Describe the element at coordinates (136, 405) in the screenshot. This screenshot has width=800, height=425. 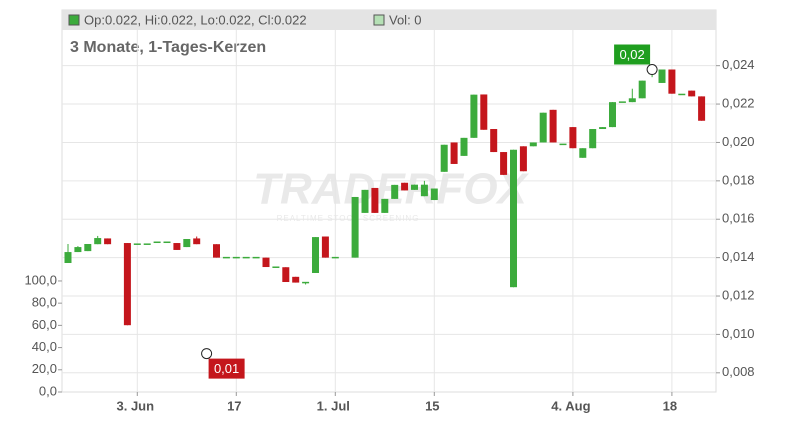
I see `x-tick-label: 3. Jun` at that location.